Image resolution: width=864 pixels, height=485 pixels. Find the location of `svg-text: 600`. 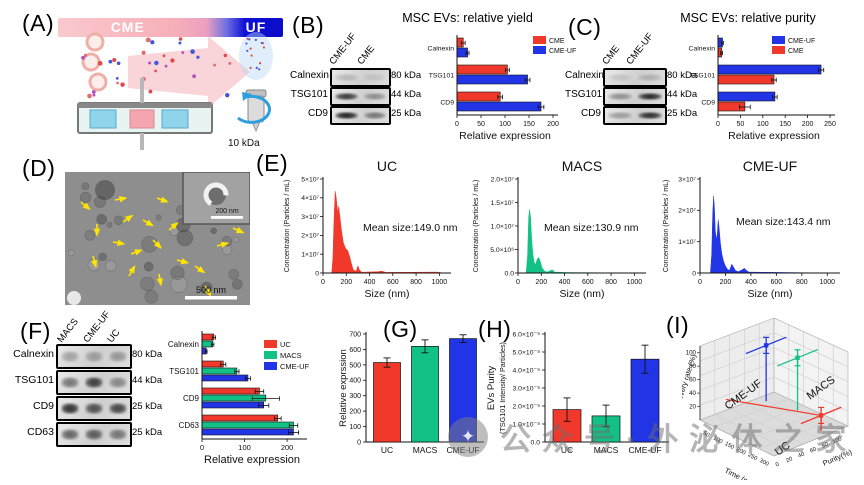

svg-text: 600 is located at coordinates (355, 350).